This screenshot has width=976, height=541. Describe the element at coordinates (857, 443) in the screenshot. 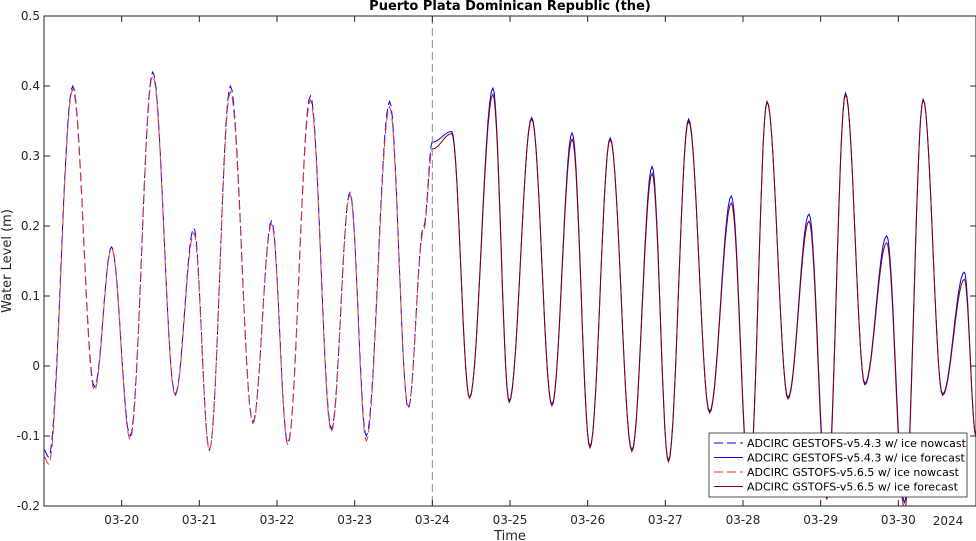

I see `legend-label: ADCIRC GESTOFS-v5.4.3 w/ ice nowcast` at that location.